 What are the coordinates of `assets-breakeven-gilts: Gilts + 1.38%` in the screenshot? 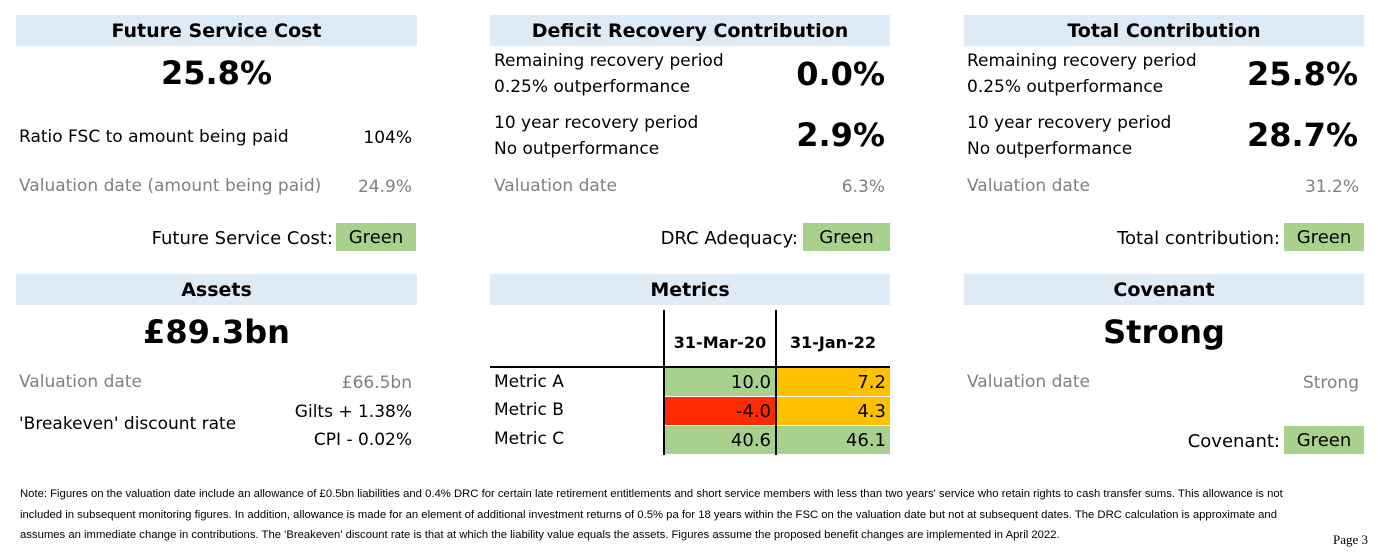 It's located at (353, 412).